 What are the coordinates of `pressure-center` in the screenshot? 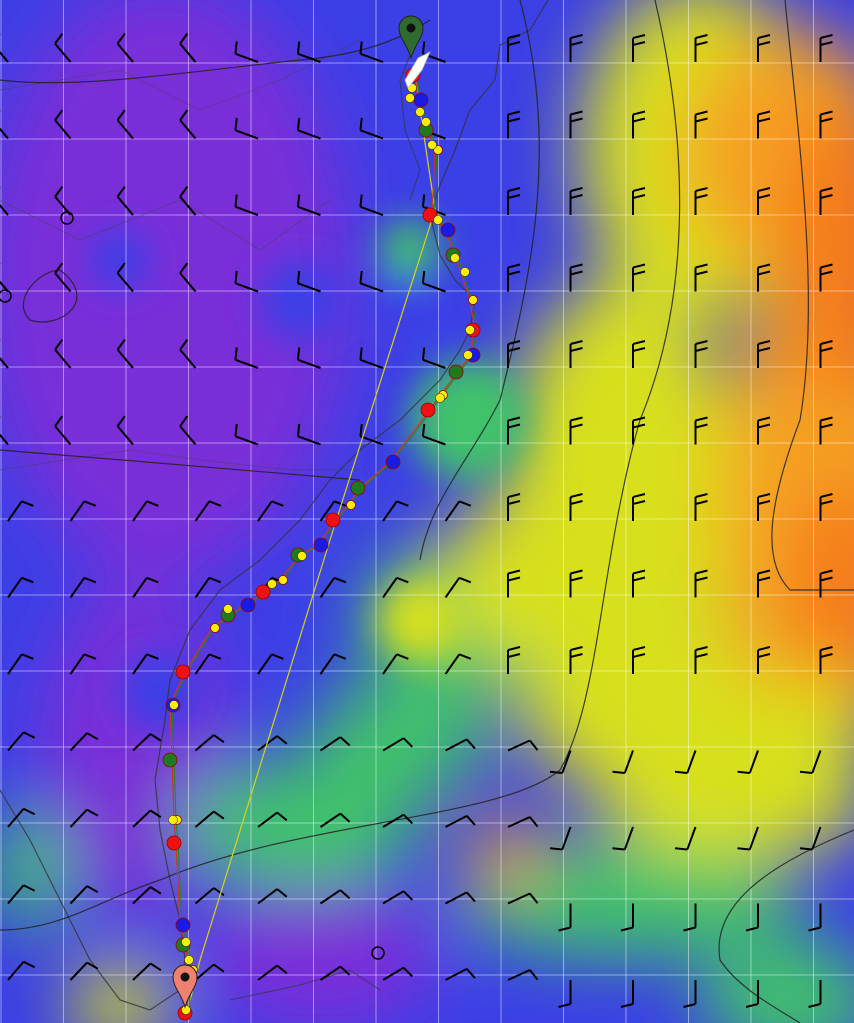 It's located at (378, 953).